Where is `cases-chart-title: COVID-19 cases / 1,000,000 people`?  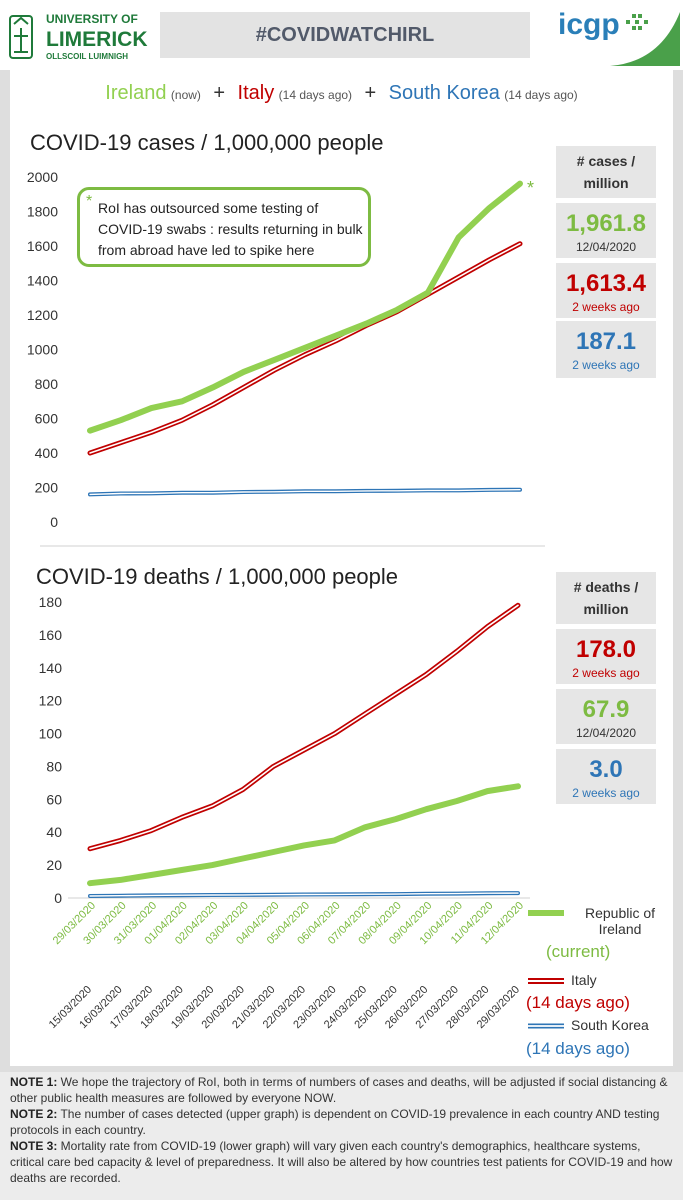 cases-chart-title: COVID-19 cases / 1,000,000 people is located at coordinates (207, 142).